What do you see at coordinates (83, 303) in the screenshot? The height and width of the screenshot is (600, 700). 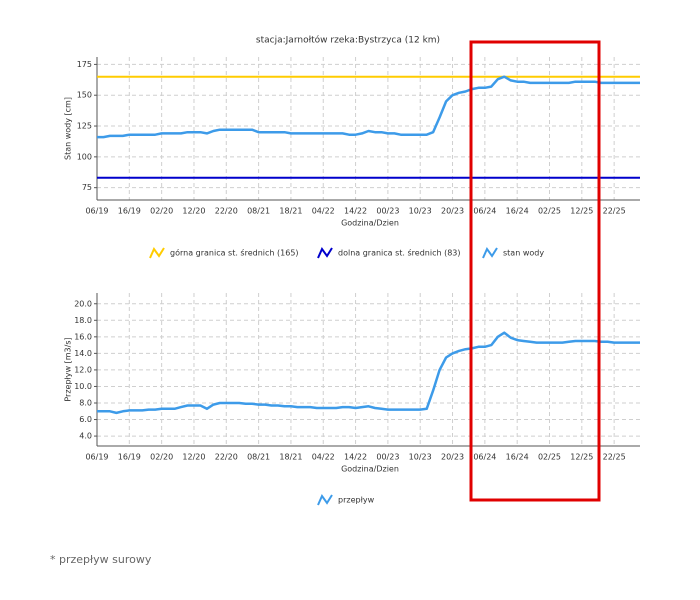 I see `y-tick-label: 20.0` at bounding box center [83, 303].